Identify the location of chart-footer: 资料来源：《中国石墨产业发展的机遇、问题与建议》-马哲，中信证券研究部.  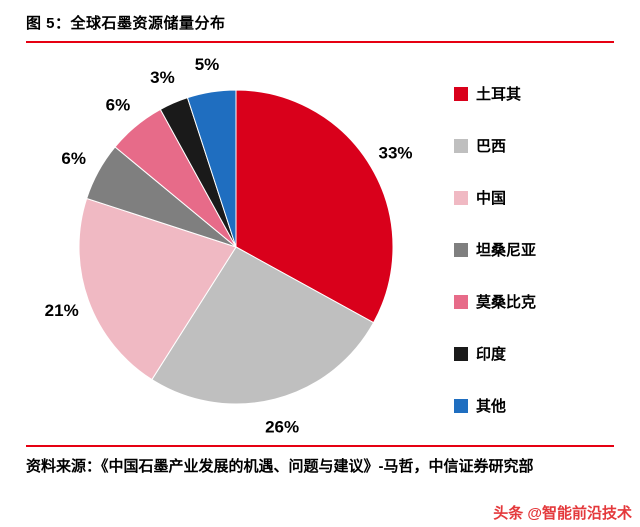
(320, 461).